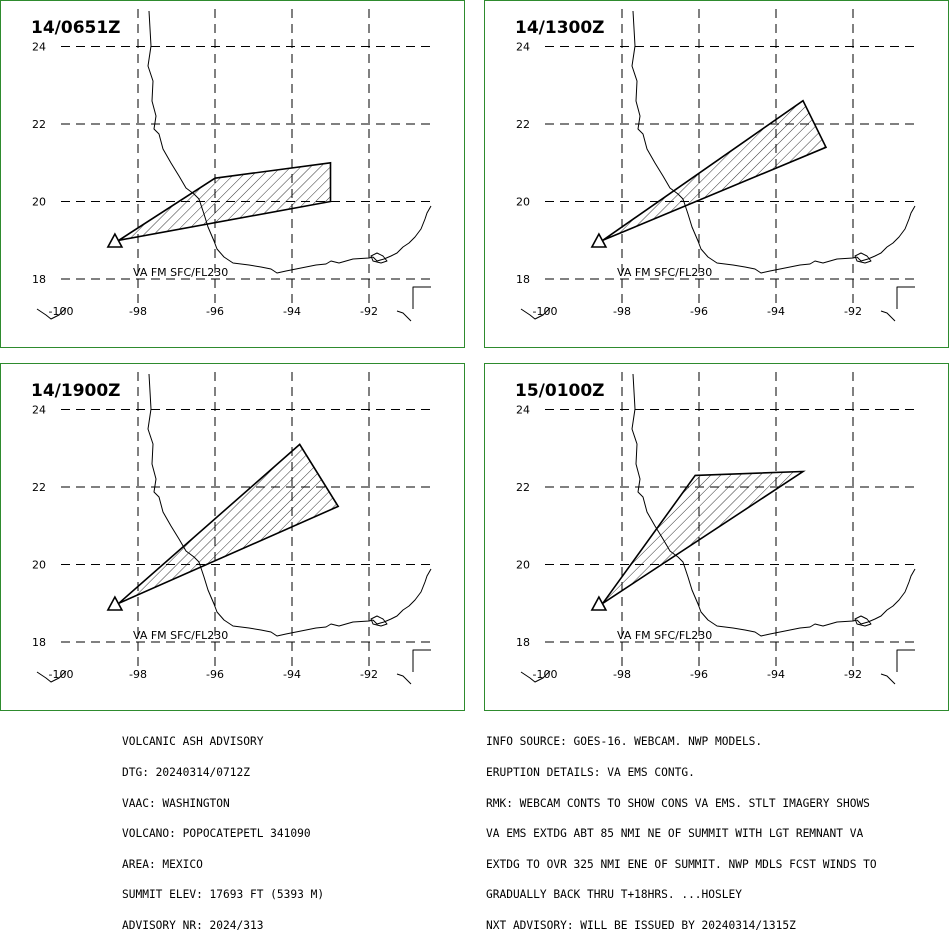 Image resolution: width=950 pixels, height=941 pixels. What do you see at coordinates (590, 772) in the screenshot?
I see `advisory-eruption-details: ERUPTION DETAILS: VA EMS CONTG.` at bounding box center [590, 772].